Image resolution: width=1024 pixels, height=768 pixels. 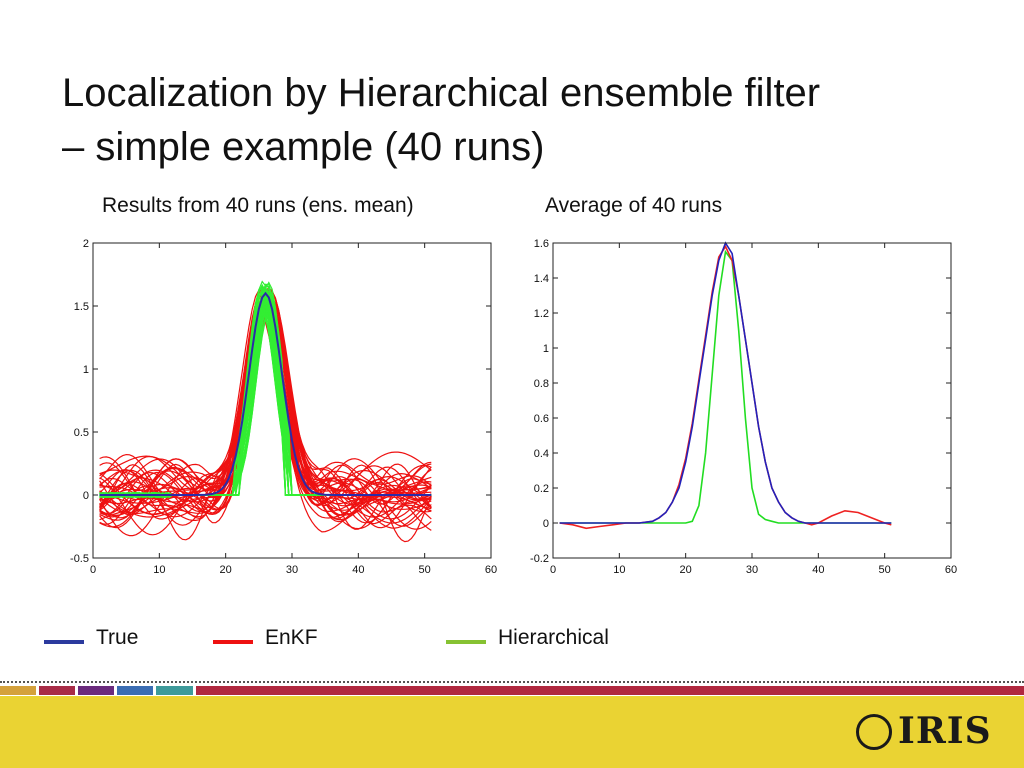 I want to click on right-chart-title: Average of 40 runs, so click(x=634, y=205).